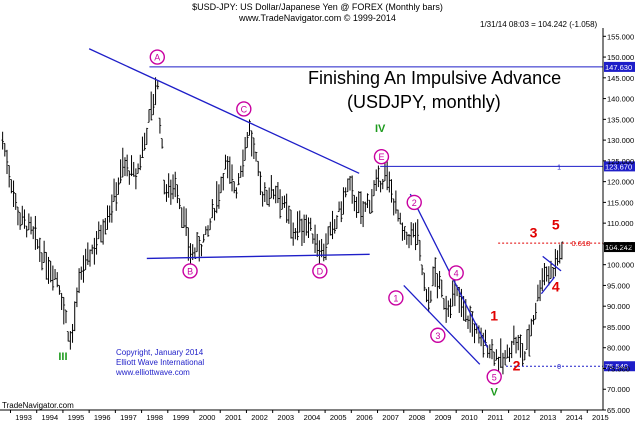 This screenshot has height=424, width=635. Describe the element at coordinates (38, 405) in the screenshot. I see `footer-brand: TradeNavigator.com` at that location.